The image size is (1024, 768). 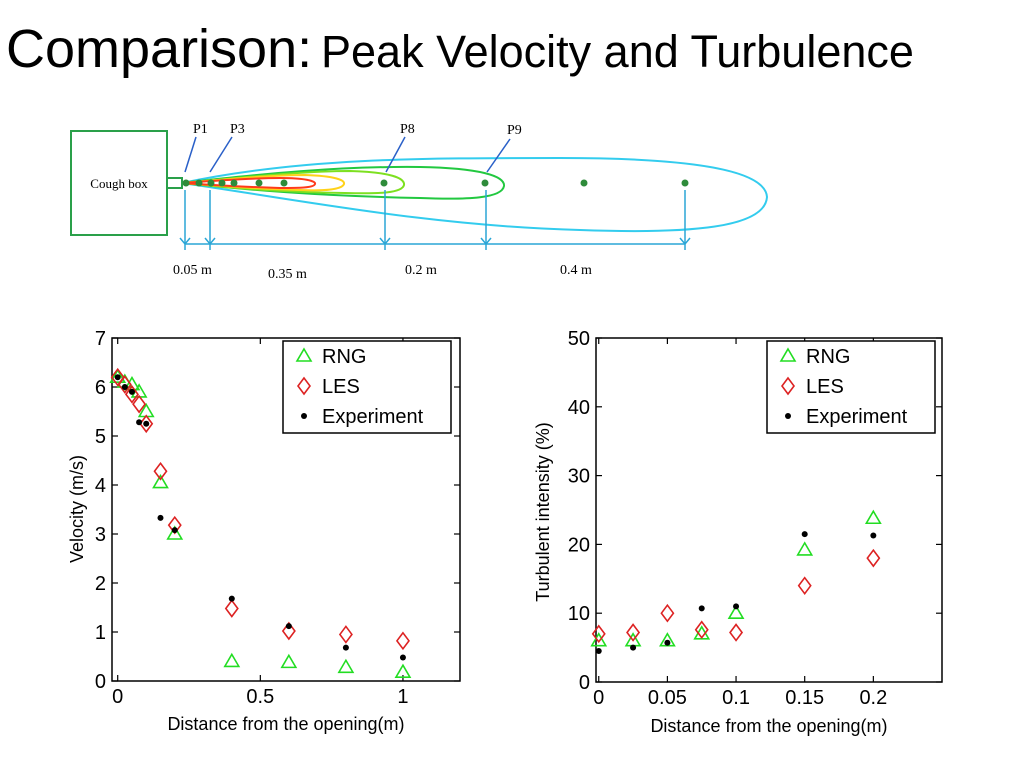 What do you see at coordinates (543, 511) in the screenshot?
I see `y-axis-label: Turbulent intensity (%)` at bounding box center [543, 511].